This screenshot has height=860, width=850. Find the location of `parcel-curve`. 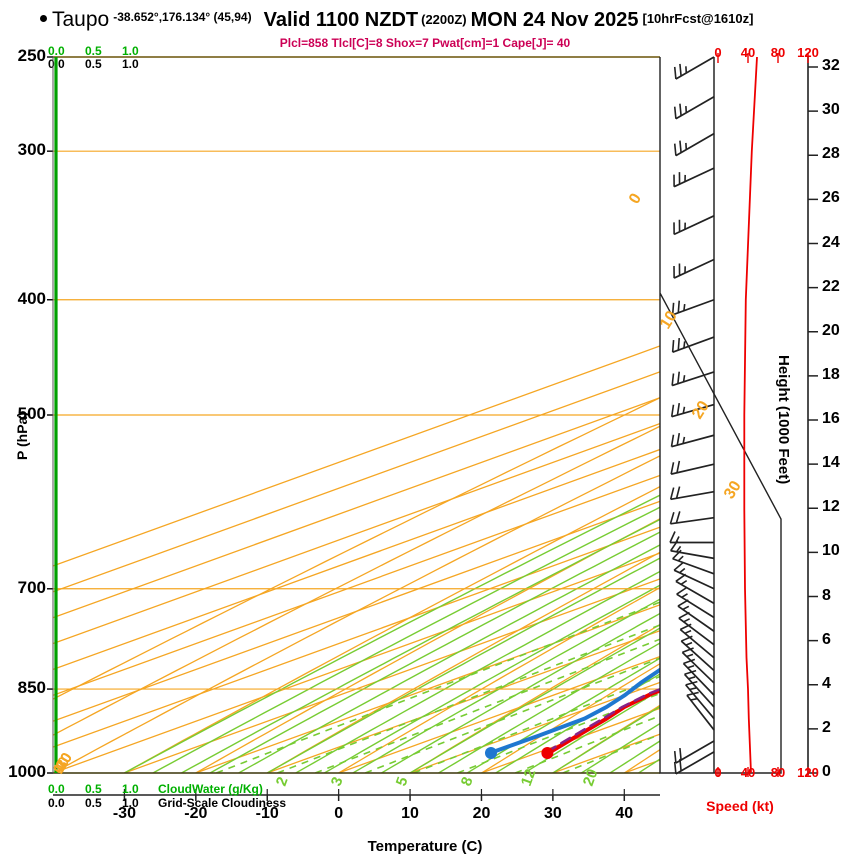

parcel-curve is located at coordinates (602, 720).